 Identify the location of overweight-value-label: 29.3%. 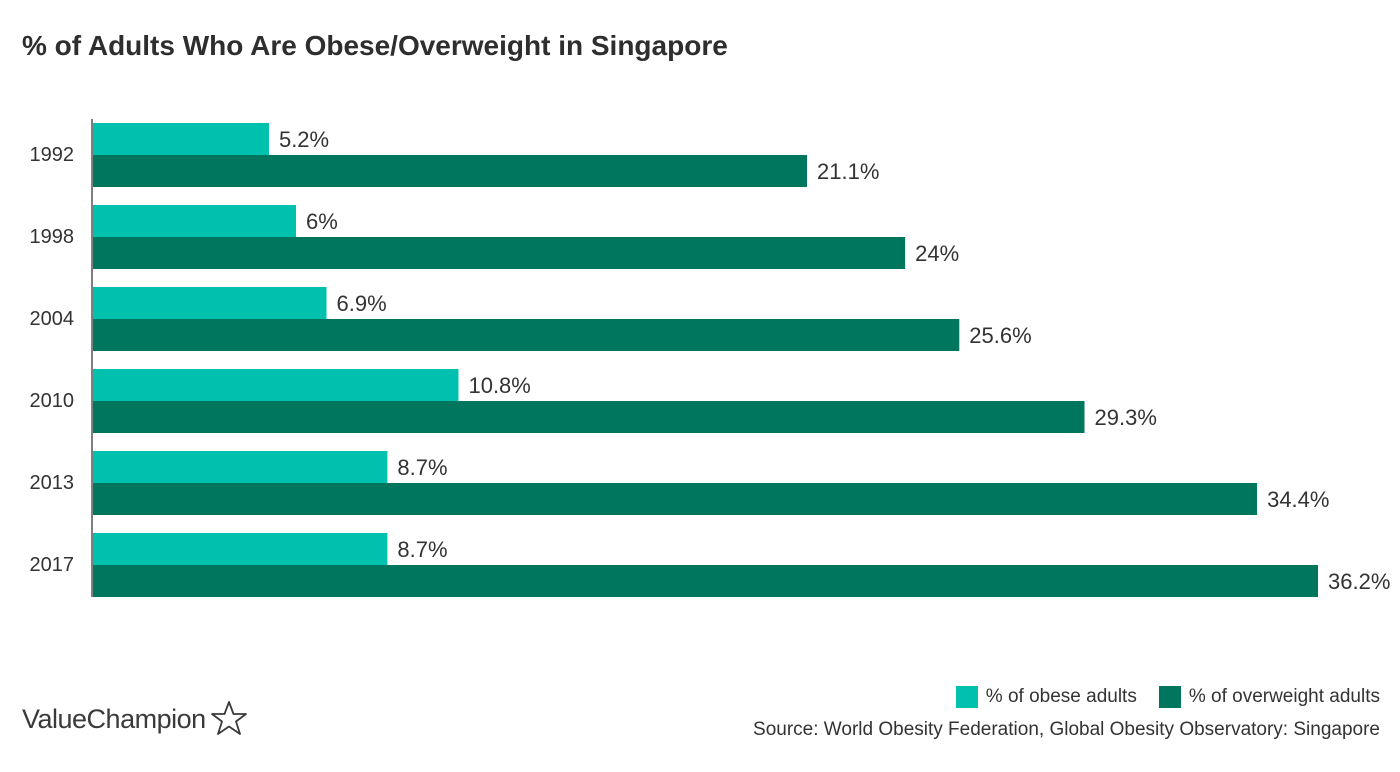
(1126, 417).